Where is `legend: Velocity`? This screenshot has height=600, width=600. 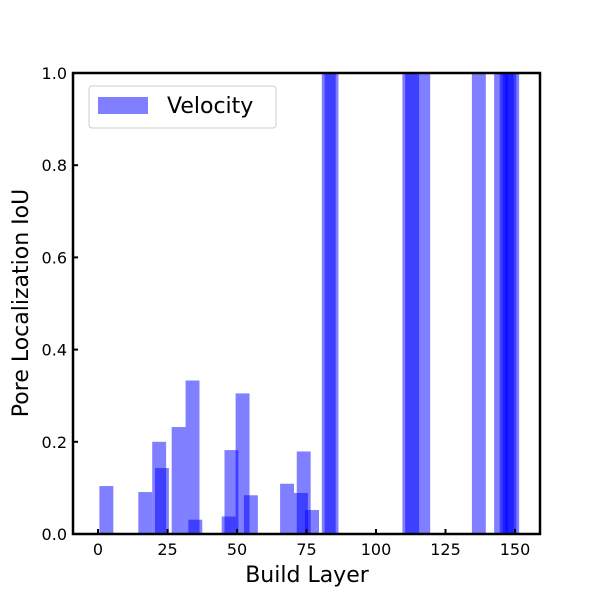 legend: Velocity is located at coordinates (182, 107).